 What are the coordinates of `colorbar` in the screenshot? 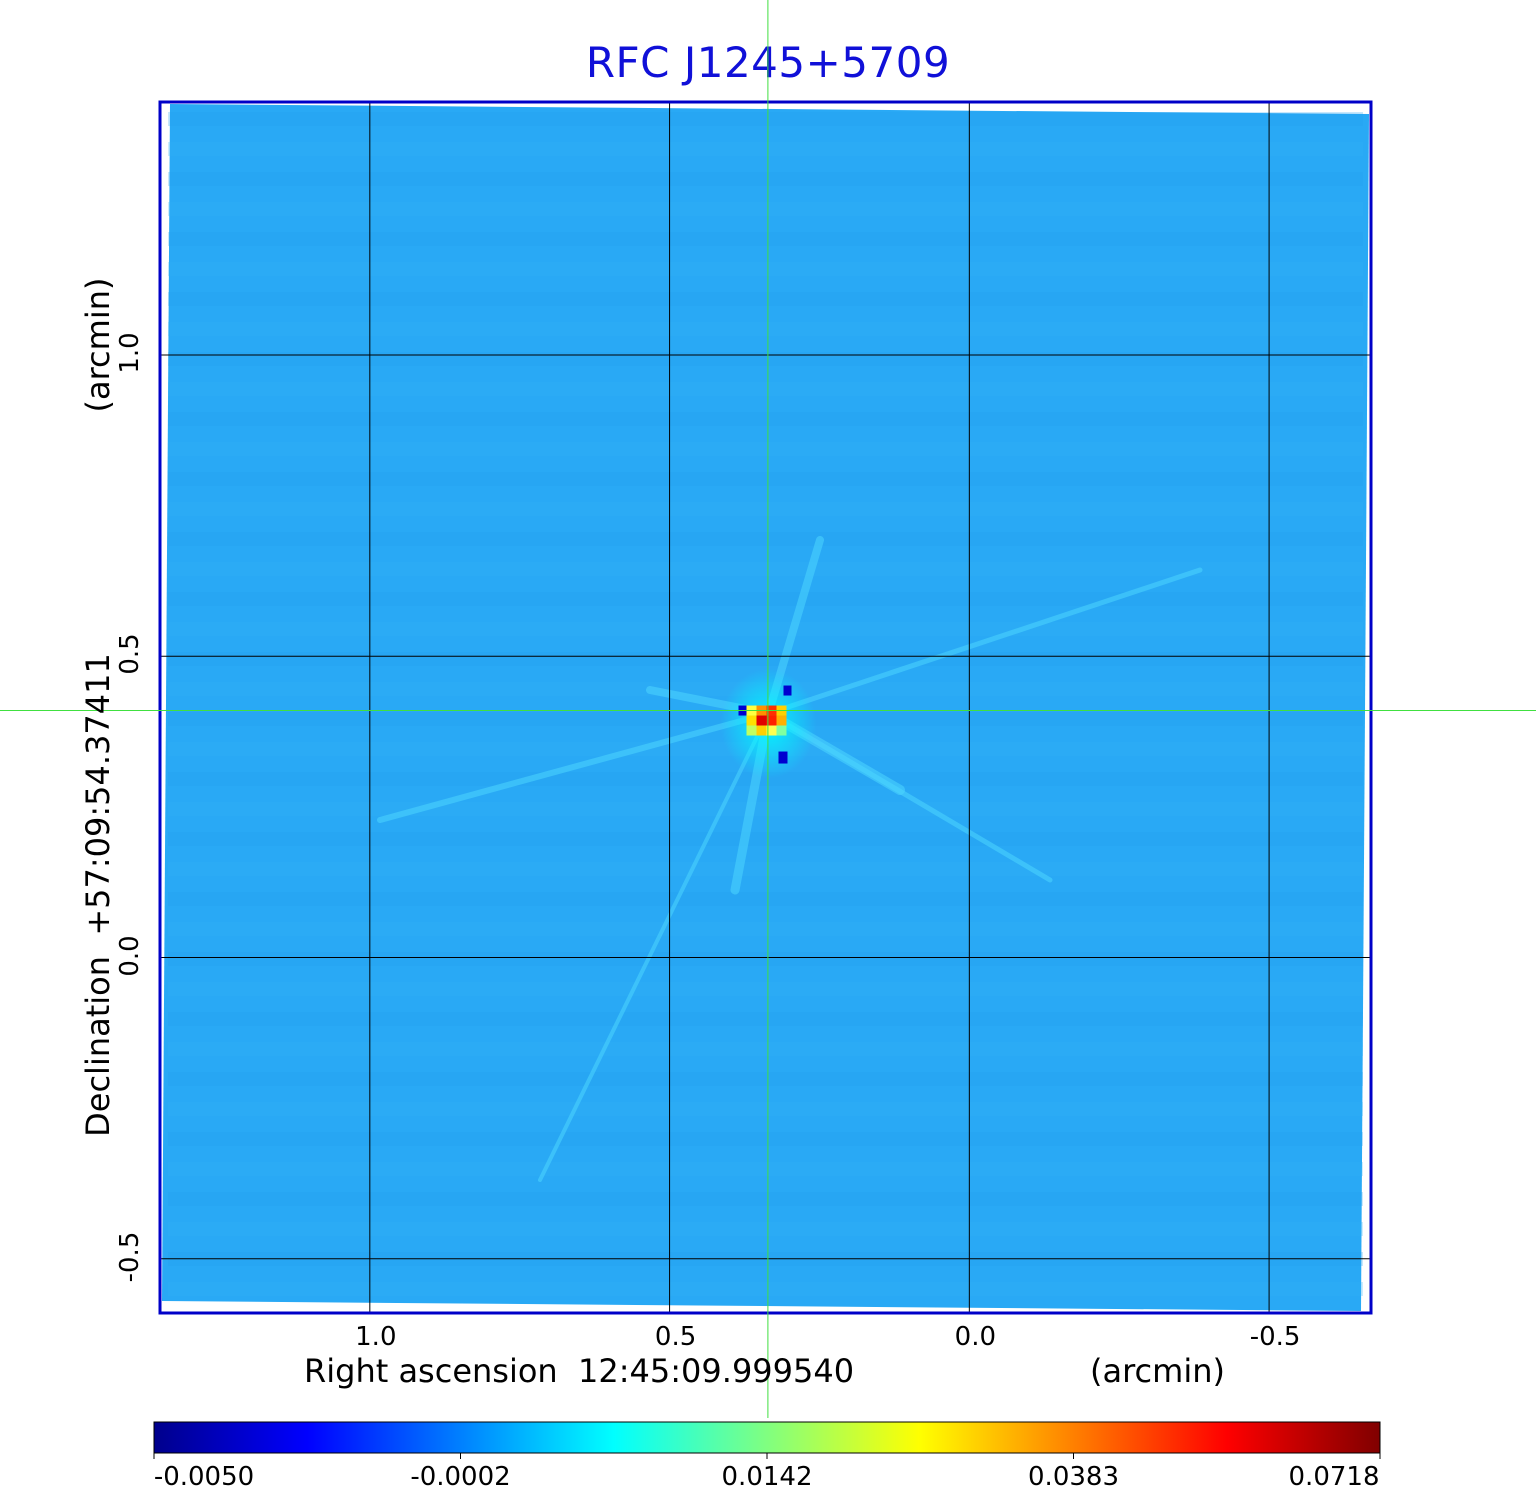 It's located at (767, 1437).